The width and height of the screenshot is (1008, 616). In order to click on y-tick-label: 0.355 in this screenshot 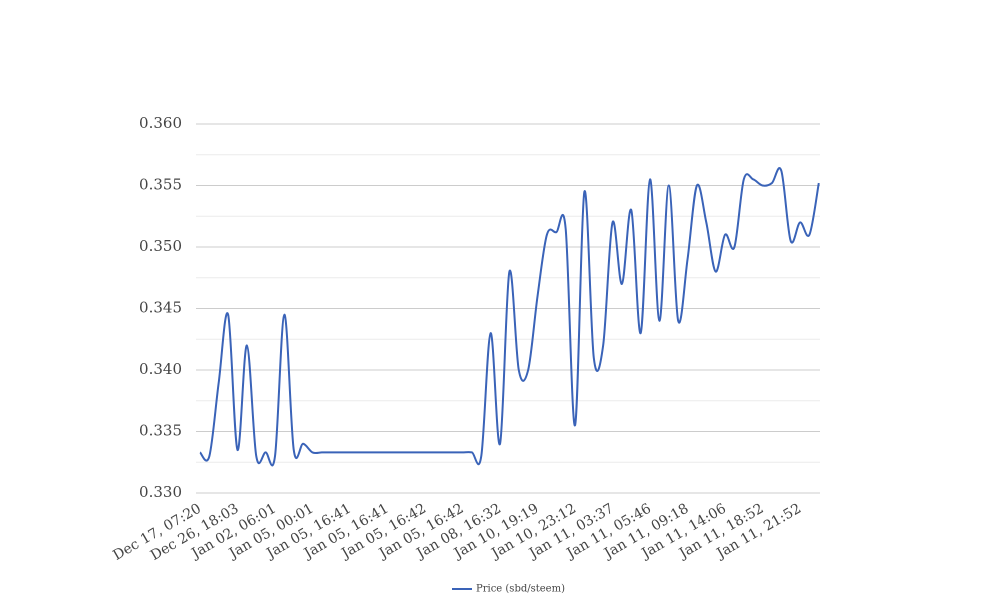, I will do `click(160, 185)`.